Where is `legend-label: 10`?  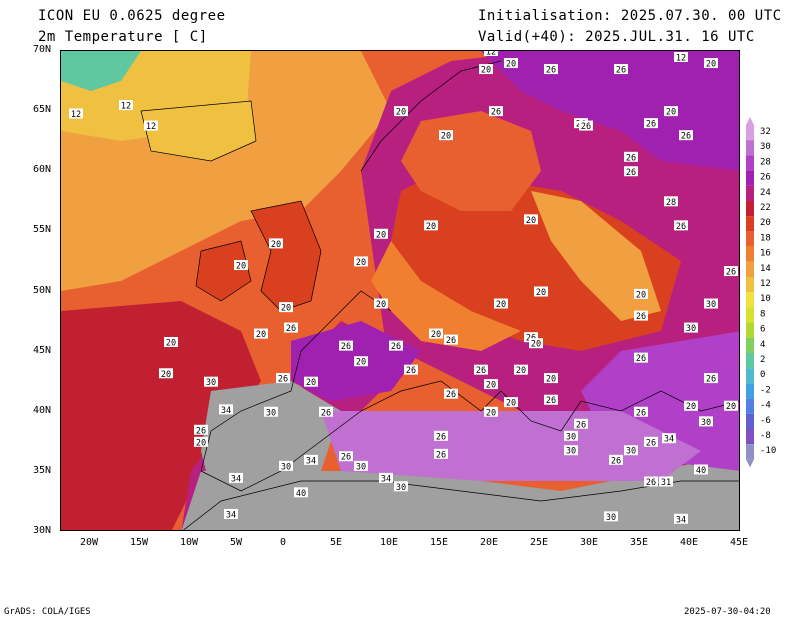 legend-label: 10 is located at coordinates (765, 299).